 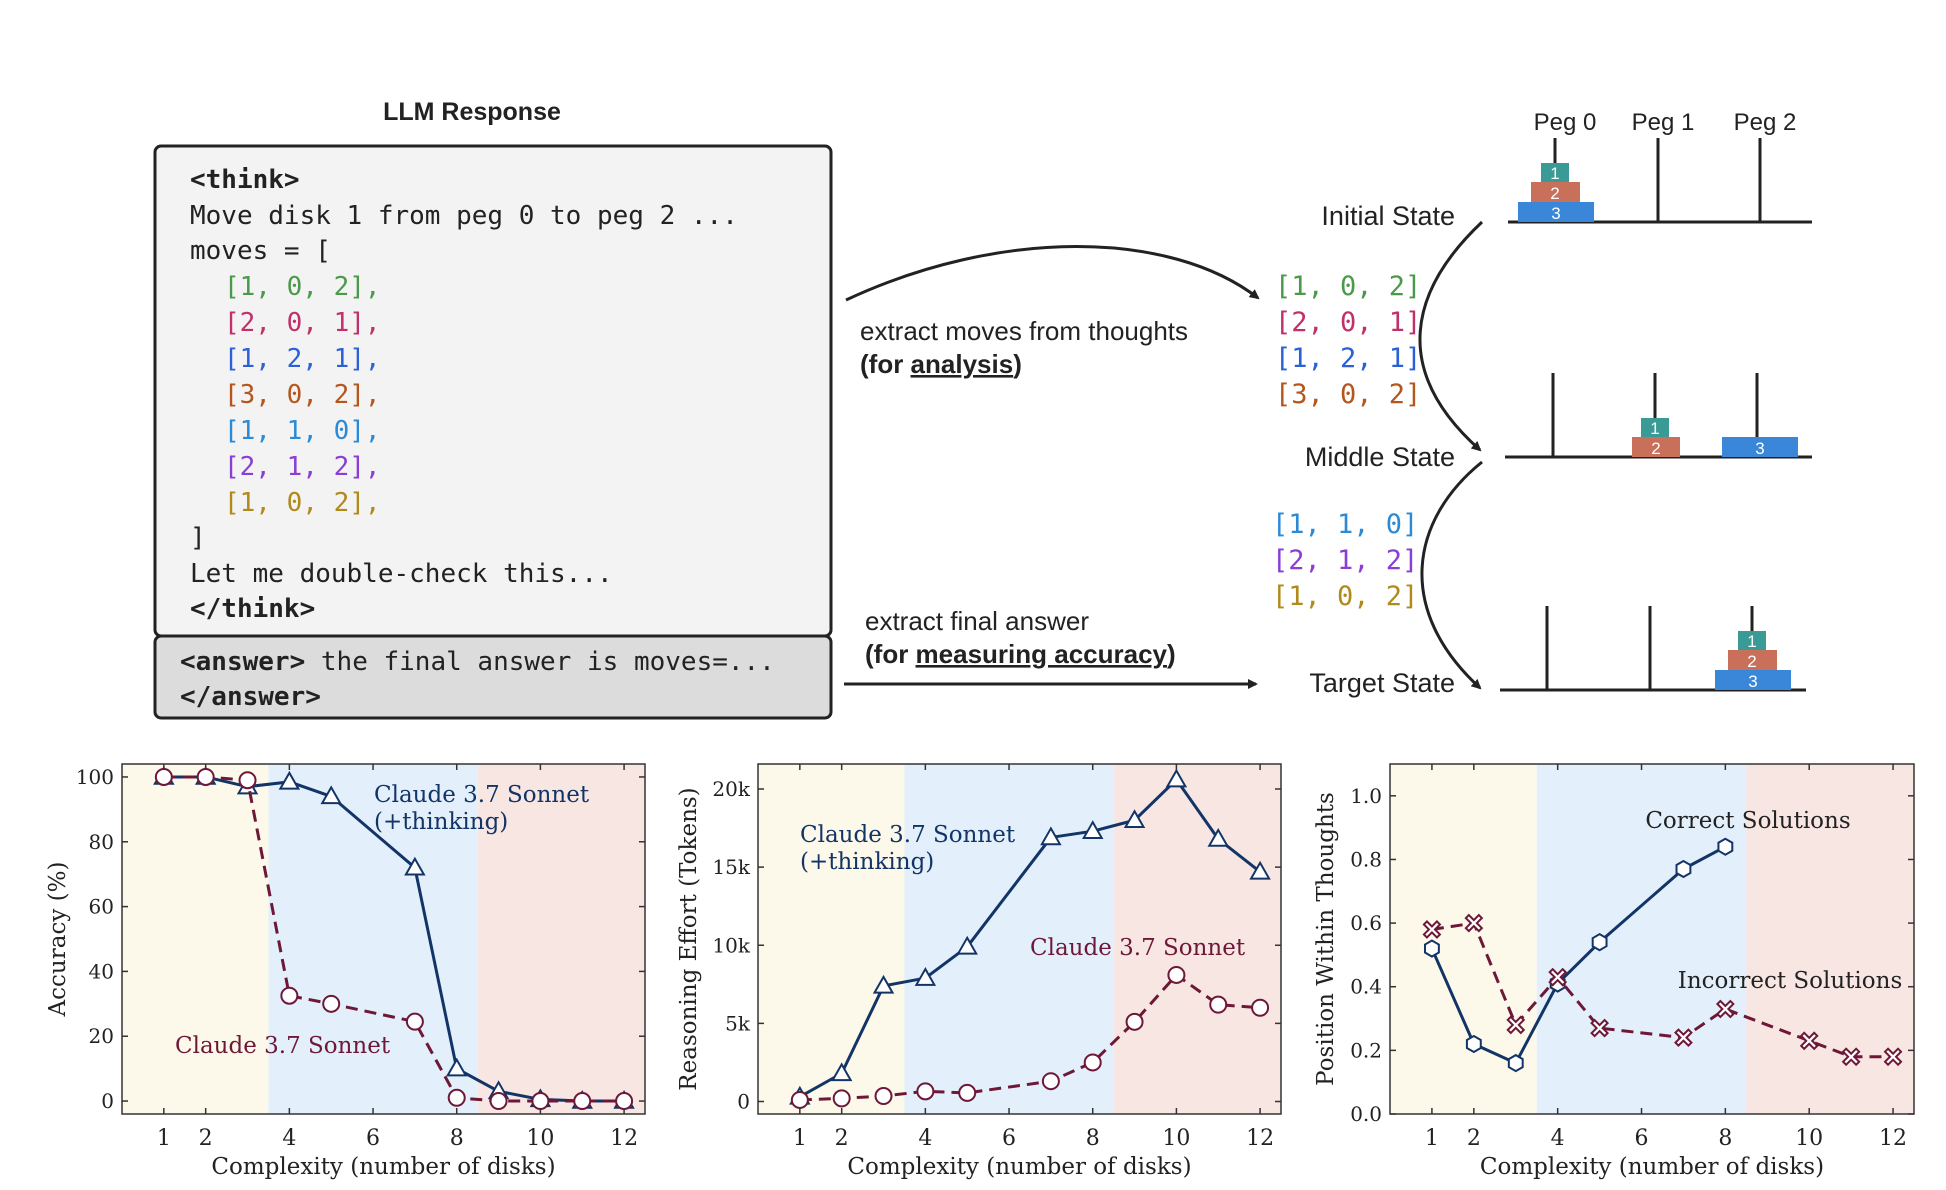 I want to click on first-moves-line: [1, 0, 2], so click(x=1348, y=286).